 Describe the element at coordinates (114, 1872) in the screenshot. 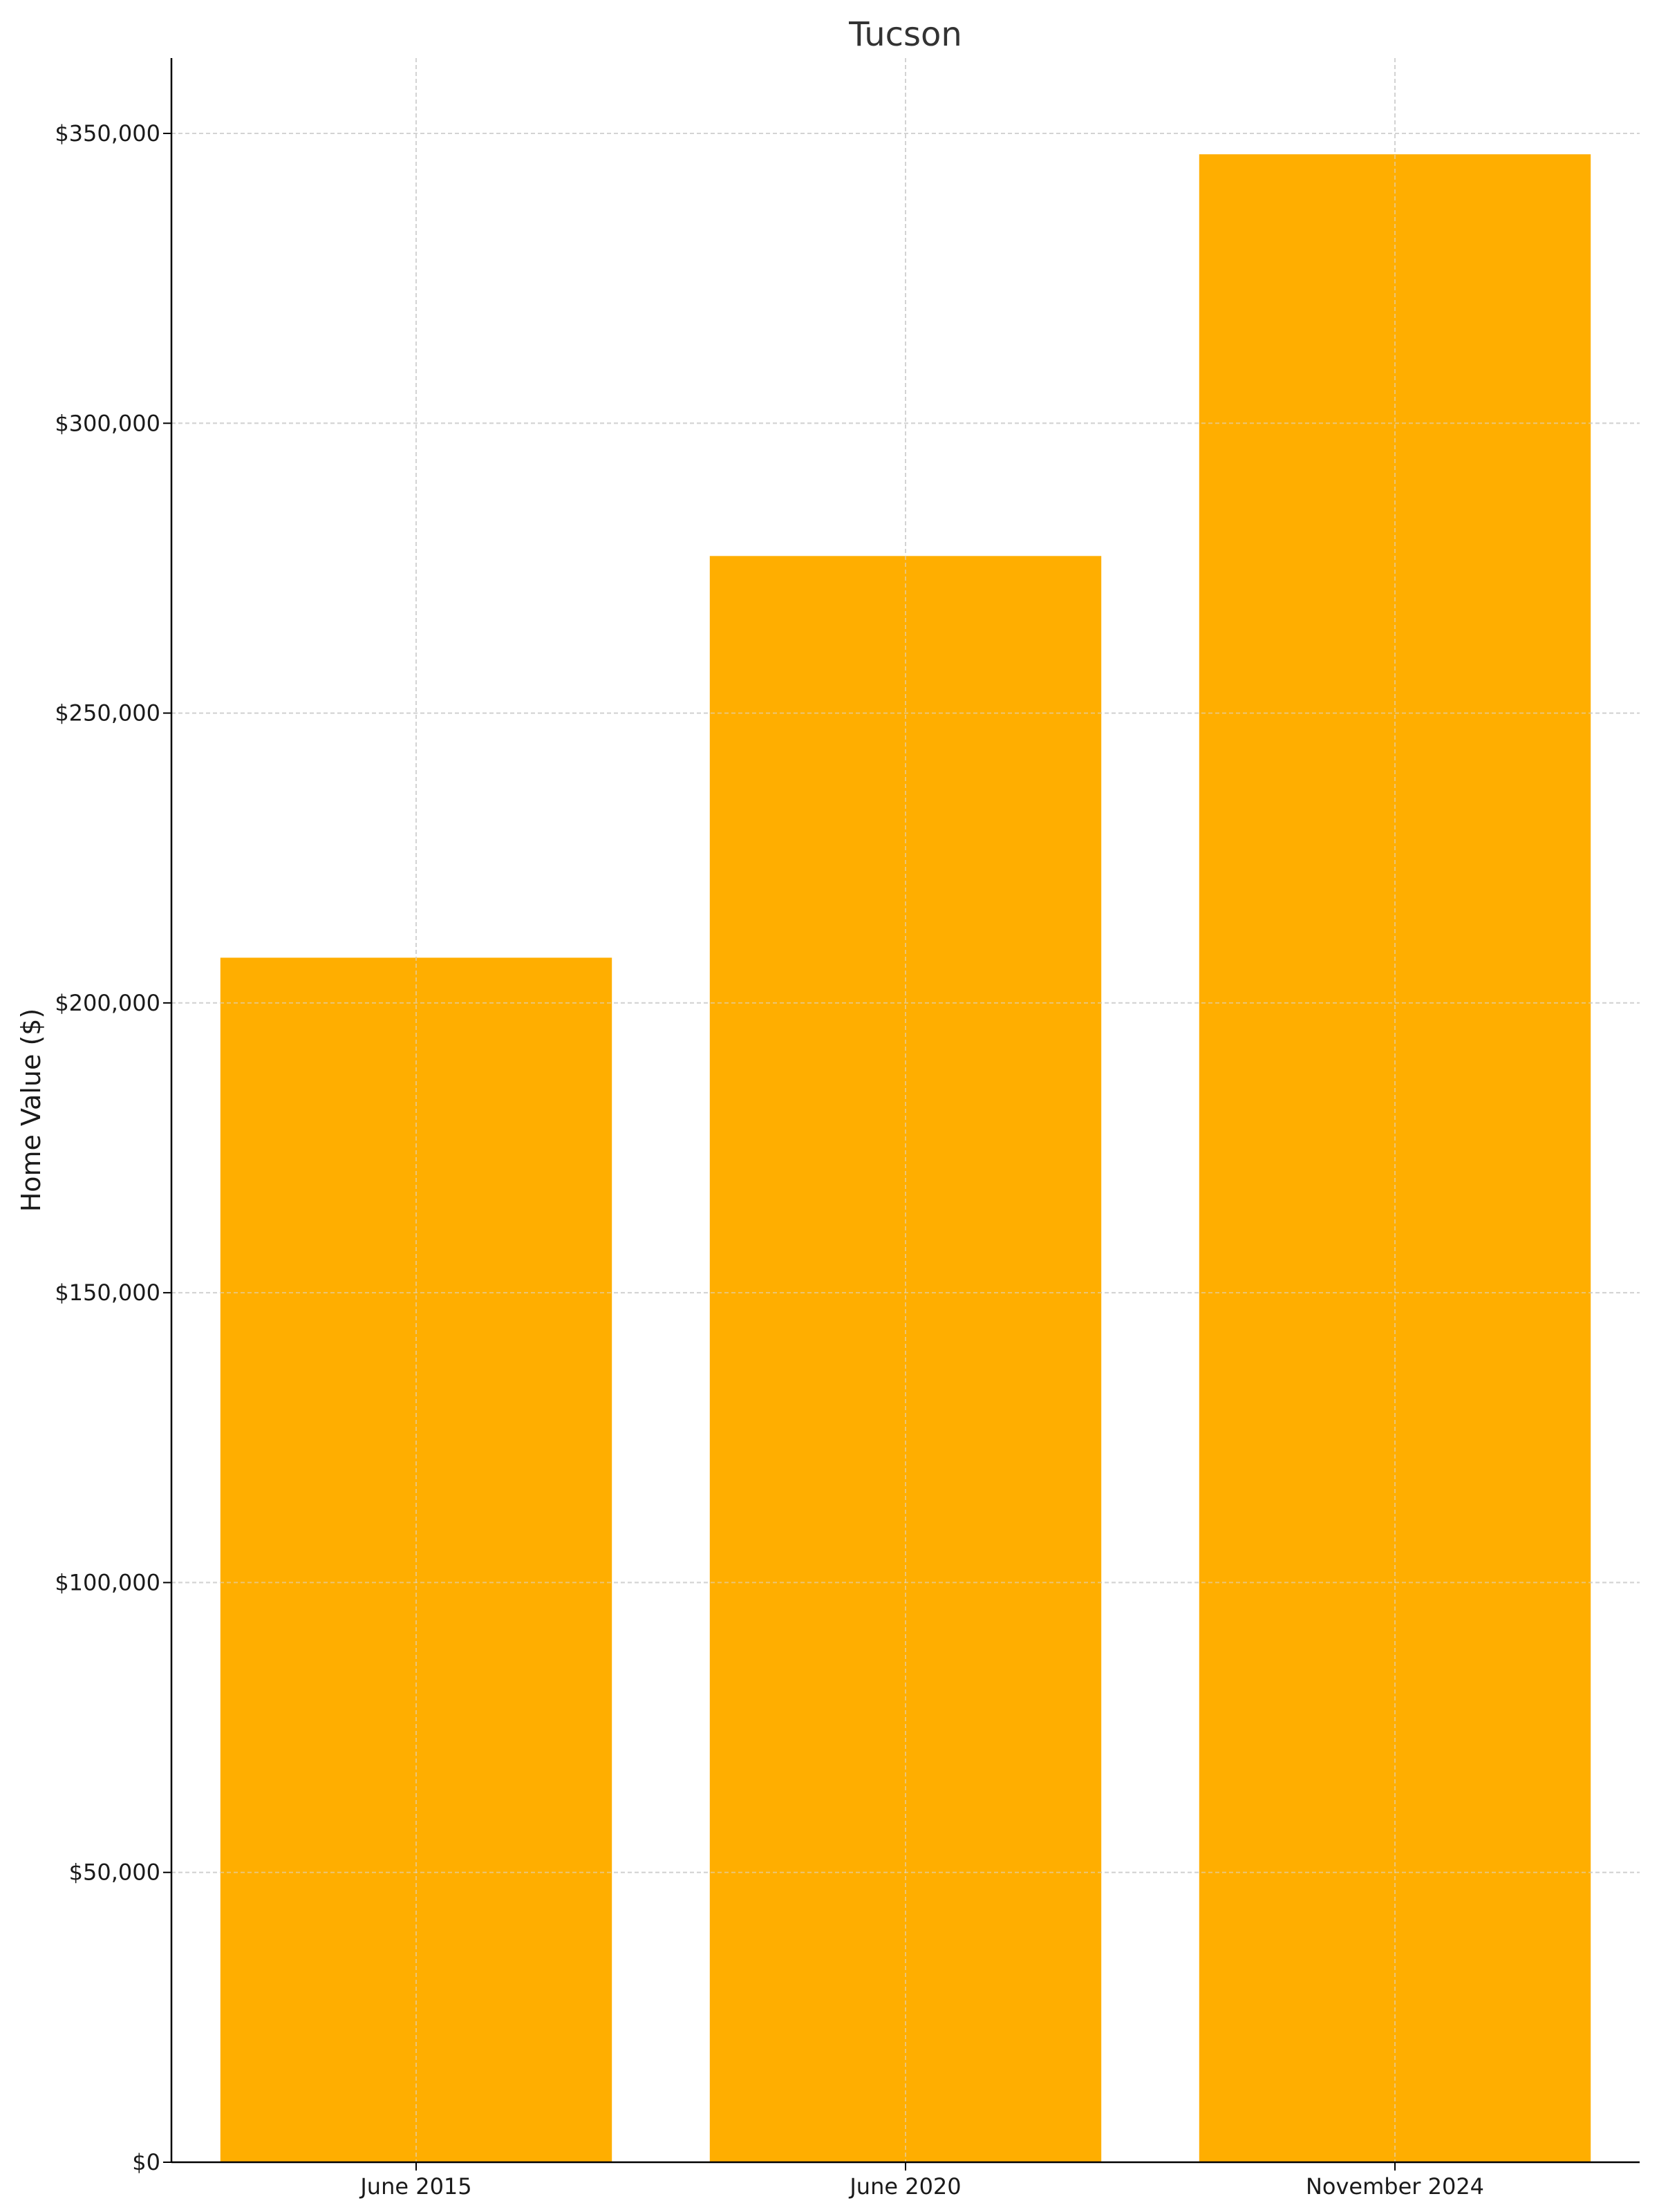

I see `y-tick-label: $50,000` at that location.